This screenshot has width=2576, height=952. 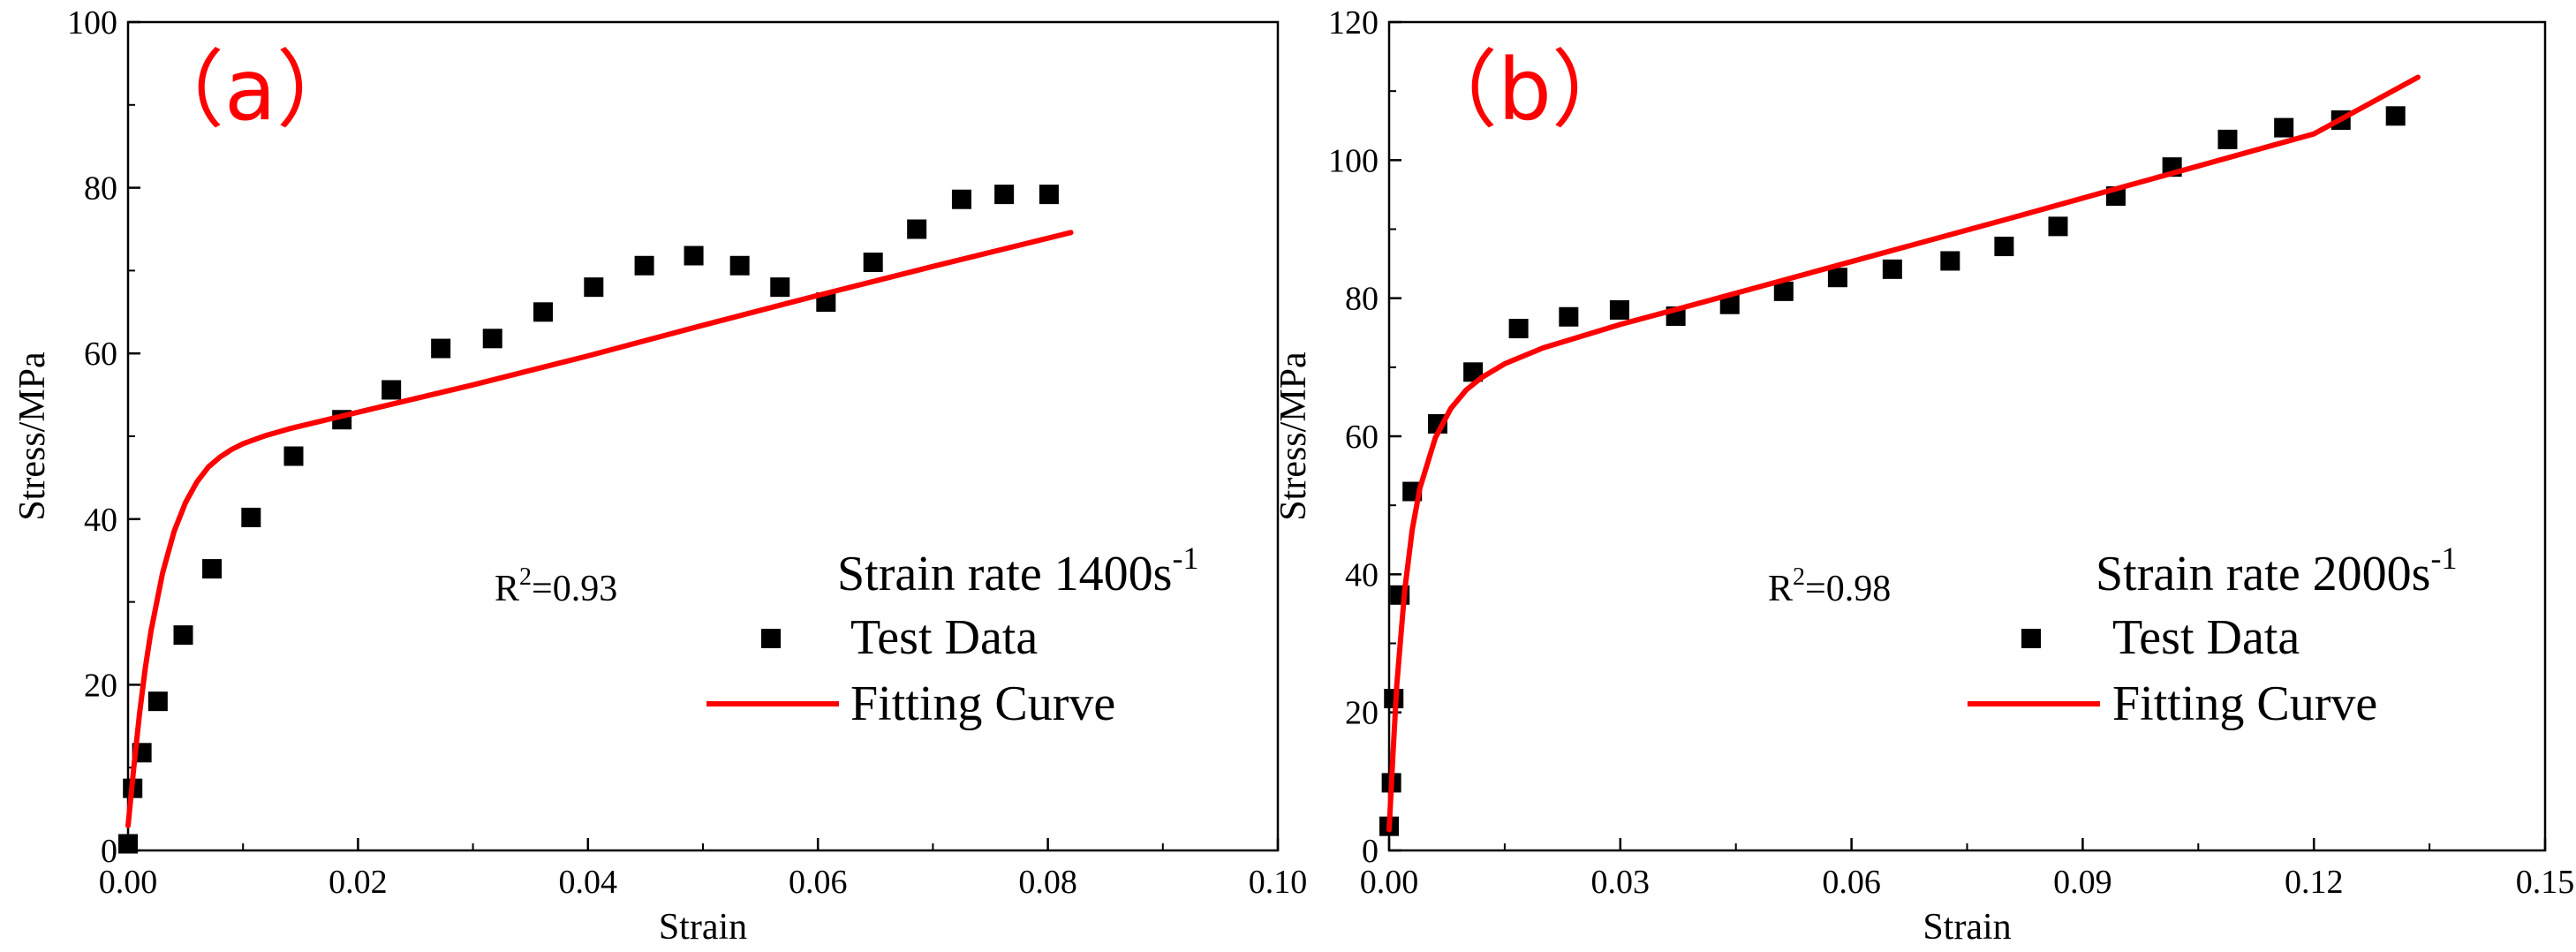 I want to click on r-squared-annotation: R2=0.98, so click(x=1829, y=586).